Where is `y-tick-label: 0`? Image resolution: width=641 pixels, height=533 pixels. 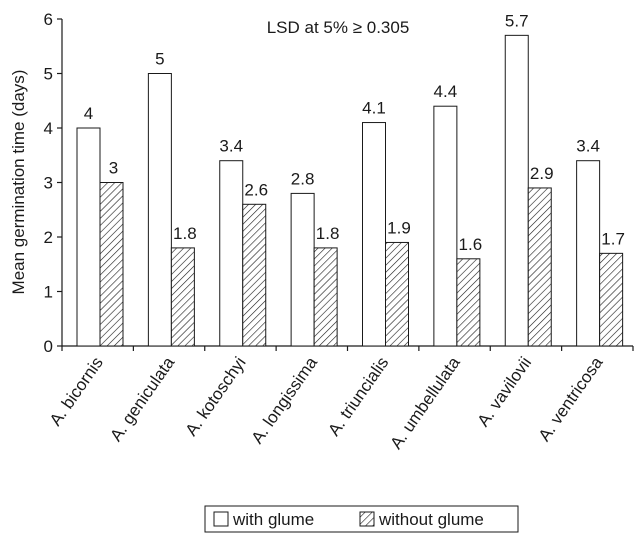
y-tick-label: 0 is located at coordinates (48, 346).